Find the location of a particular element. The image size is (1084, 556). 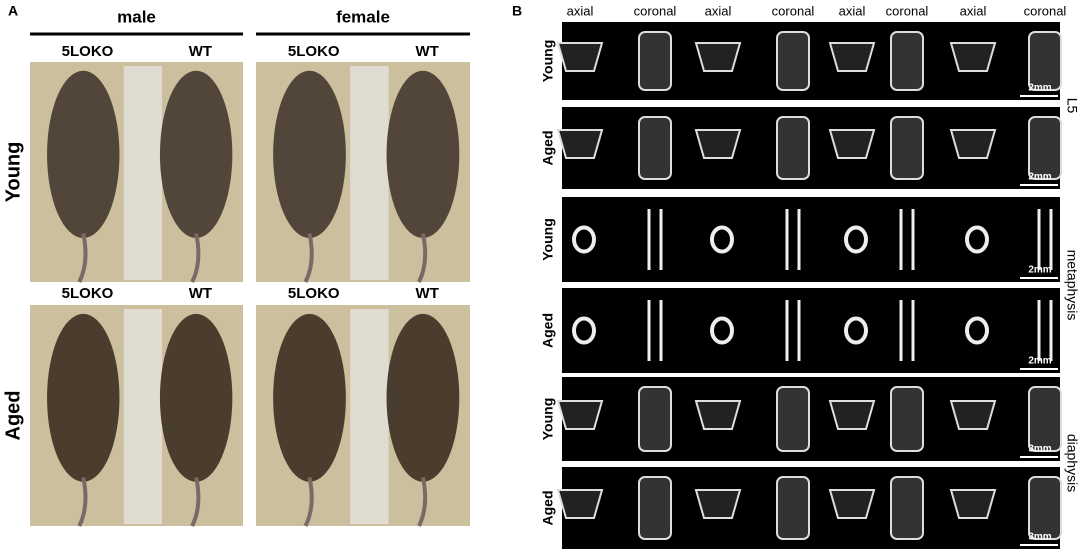

section-label: L5 is located at coordinates (1072, 106).